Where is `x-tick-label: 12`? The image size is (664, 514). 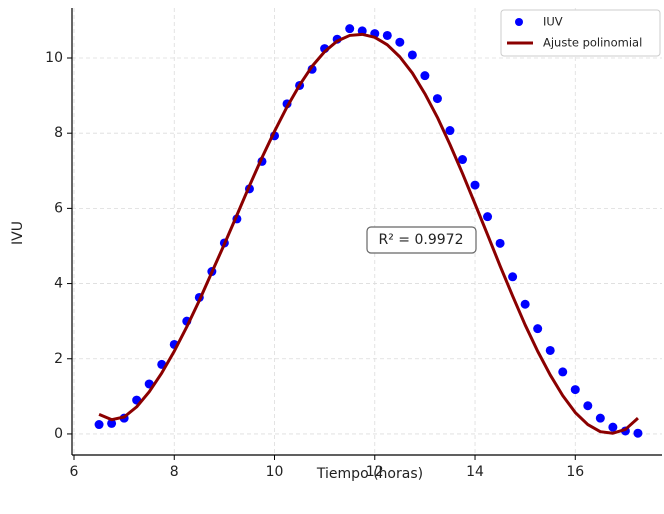 x-tick-label: 12 is located at coordinates (375, 472).